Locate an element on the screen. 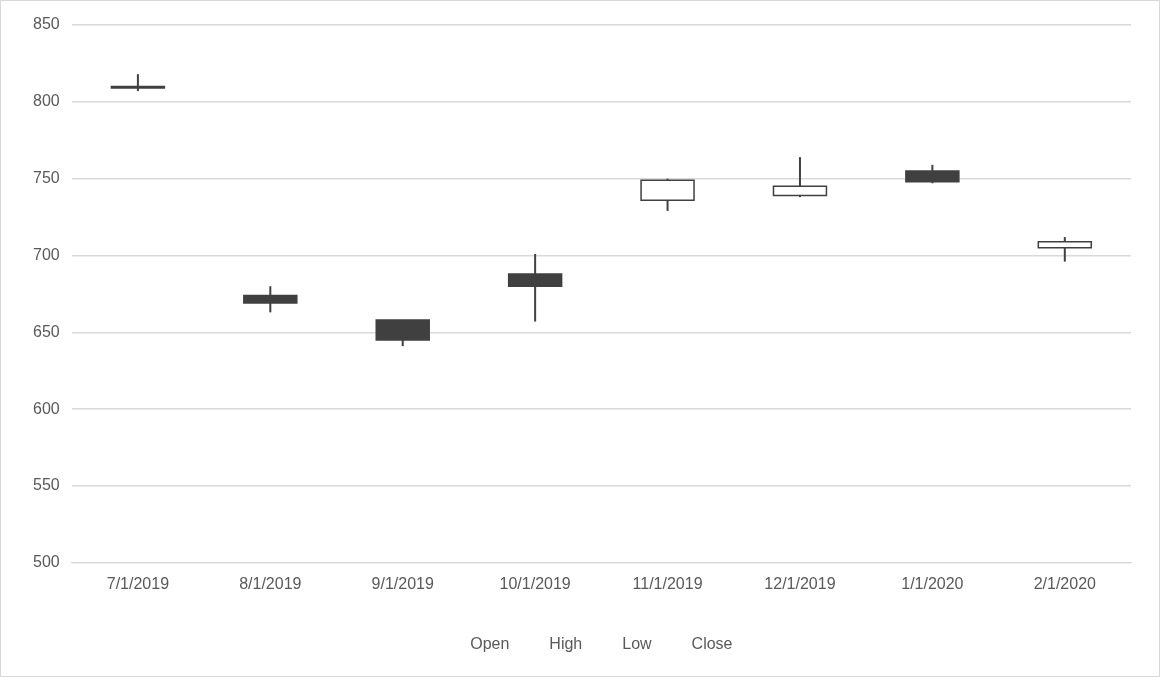  x-tick-label: 7/1/2019 is located at coordinates (138, 583).